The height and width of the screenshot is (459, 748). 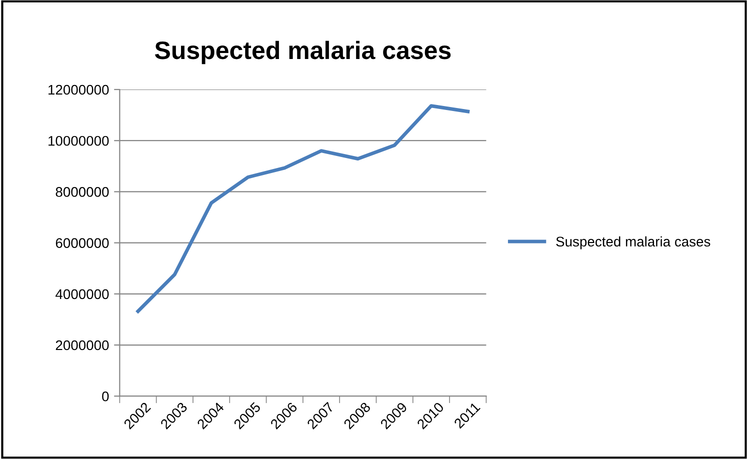 I want to click on chart-title: Suspected malaria cases, so click(x=302, y=52).